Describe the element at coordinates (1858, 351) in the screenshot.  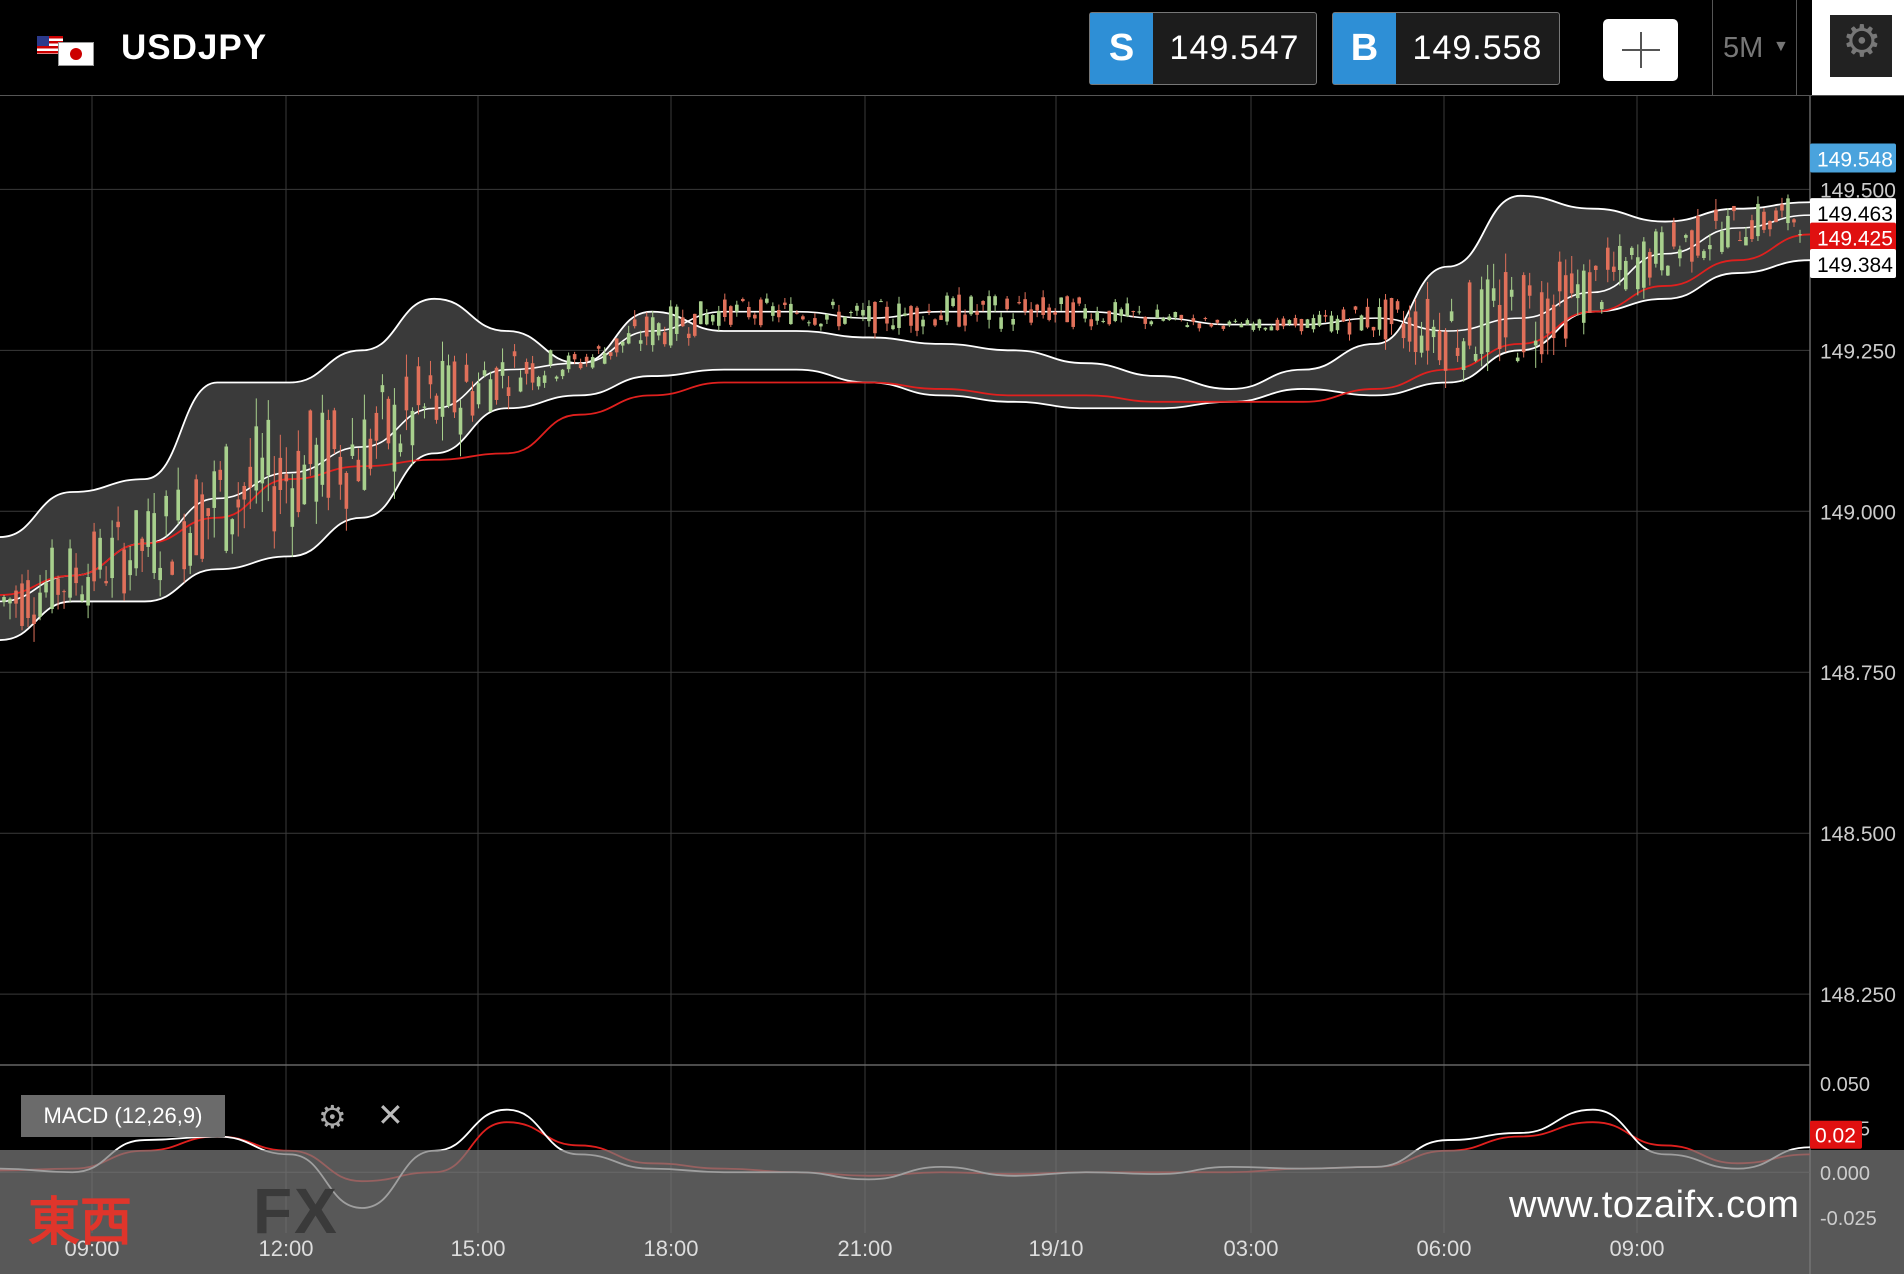
I see `price-tick-label: 149.250` at that location.